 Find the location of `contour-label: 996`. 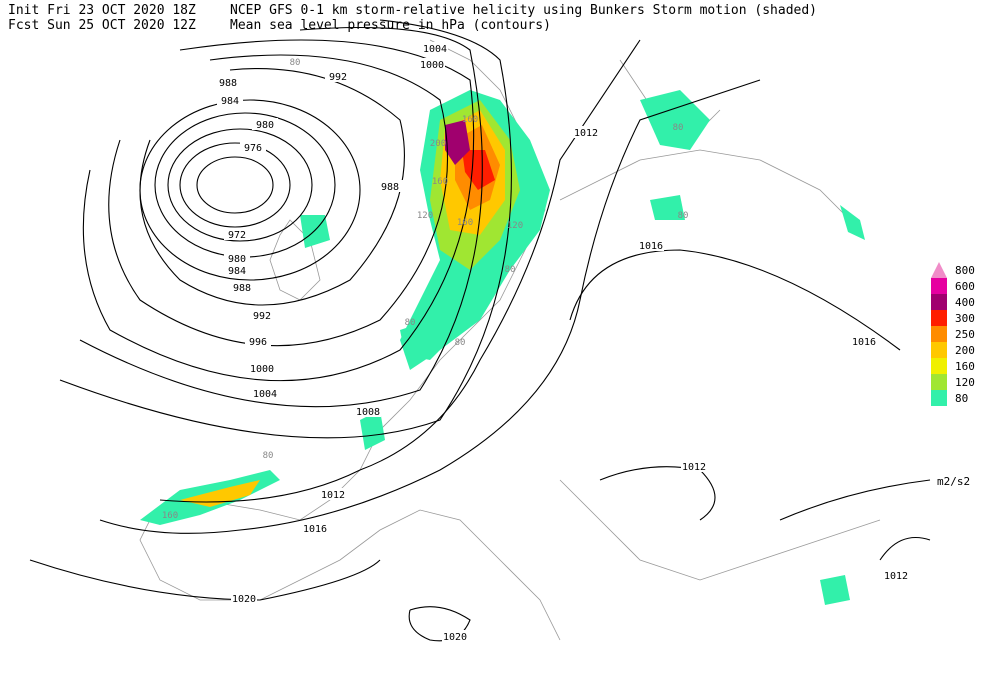

contour-label: 996 is located at coordinates (258, 342).